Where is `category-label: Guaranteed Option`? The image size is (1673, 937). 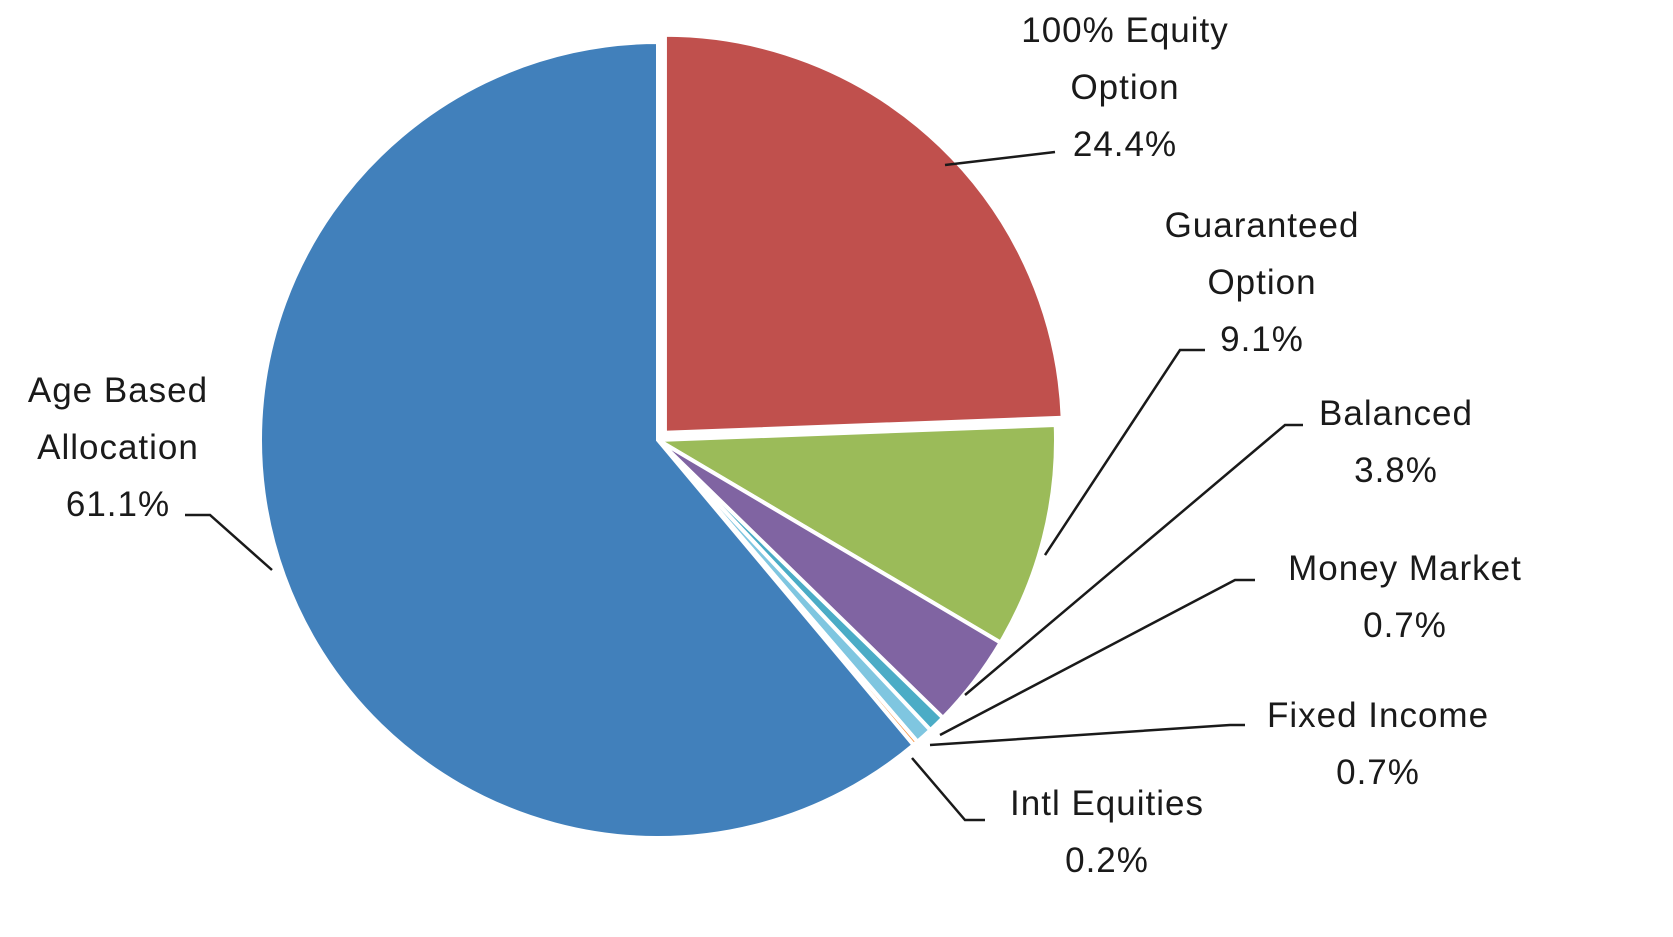 category-label: Guaranteed Option is located at coordinates (1262, 254).